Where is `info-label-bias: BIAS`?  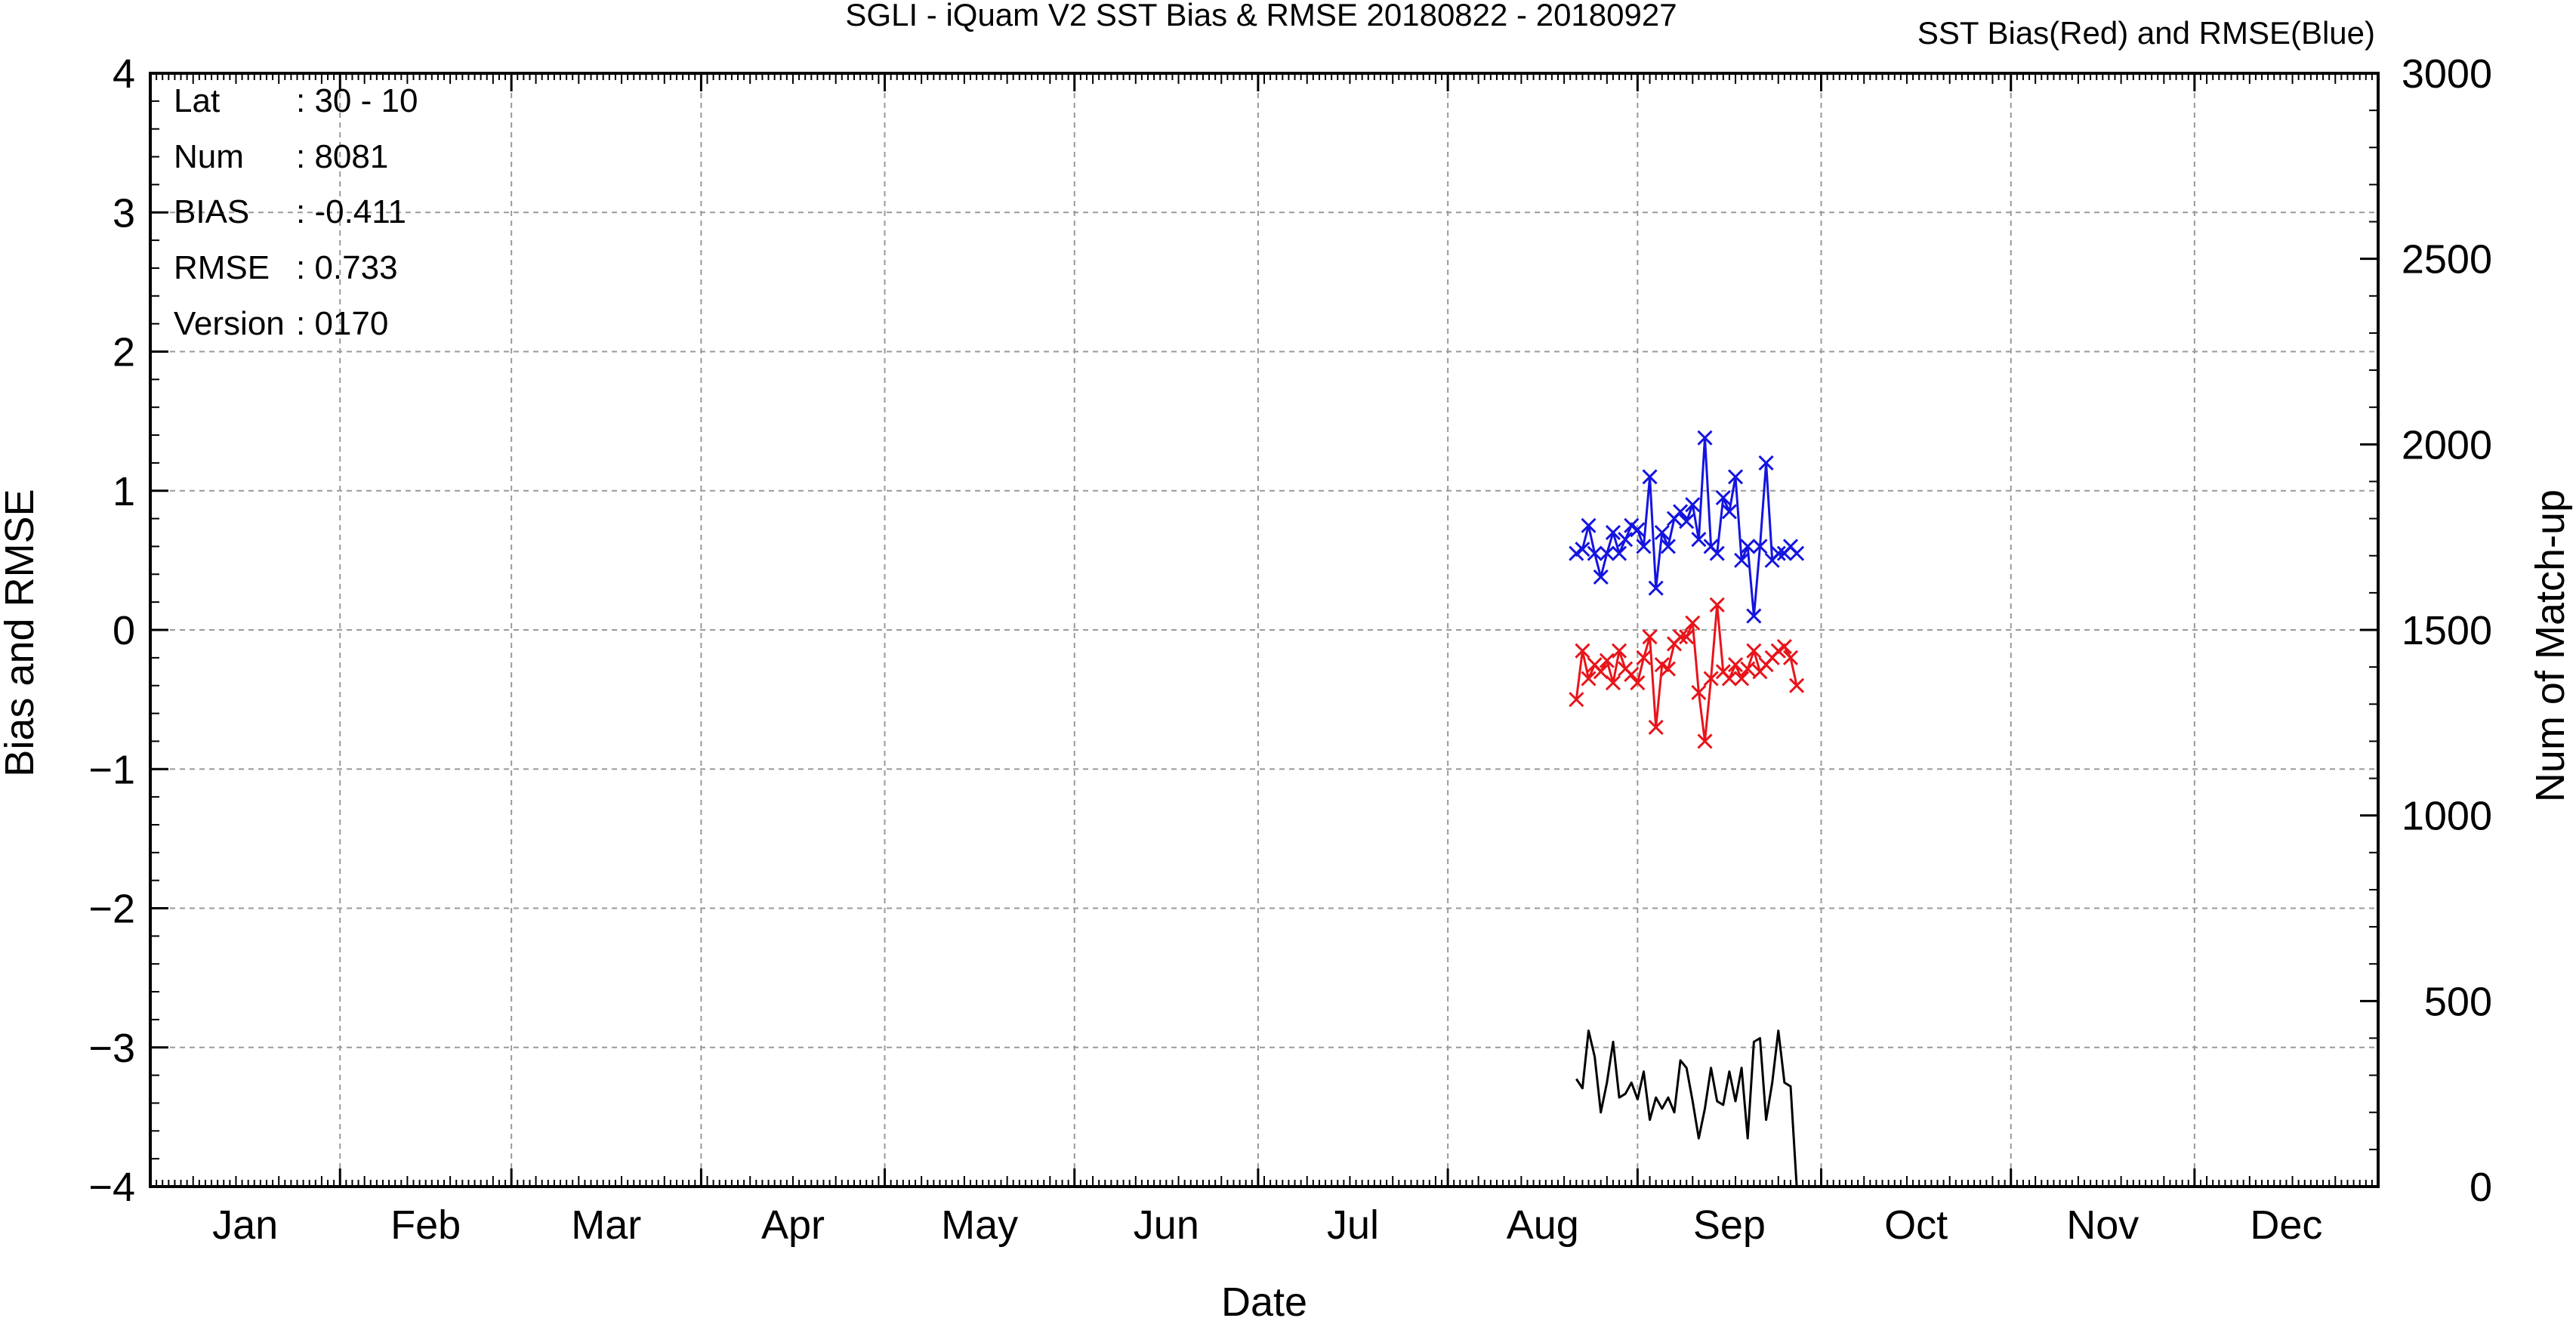 info-label-bias: BIAS is located at coordinates (211, 211).